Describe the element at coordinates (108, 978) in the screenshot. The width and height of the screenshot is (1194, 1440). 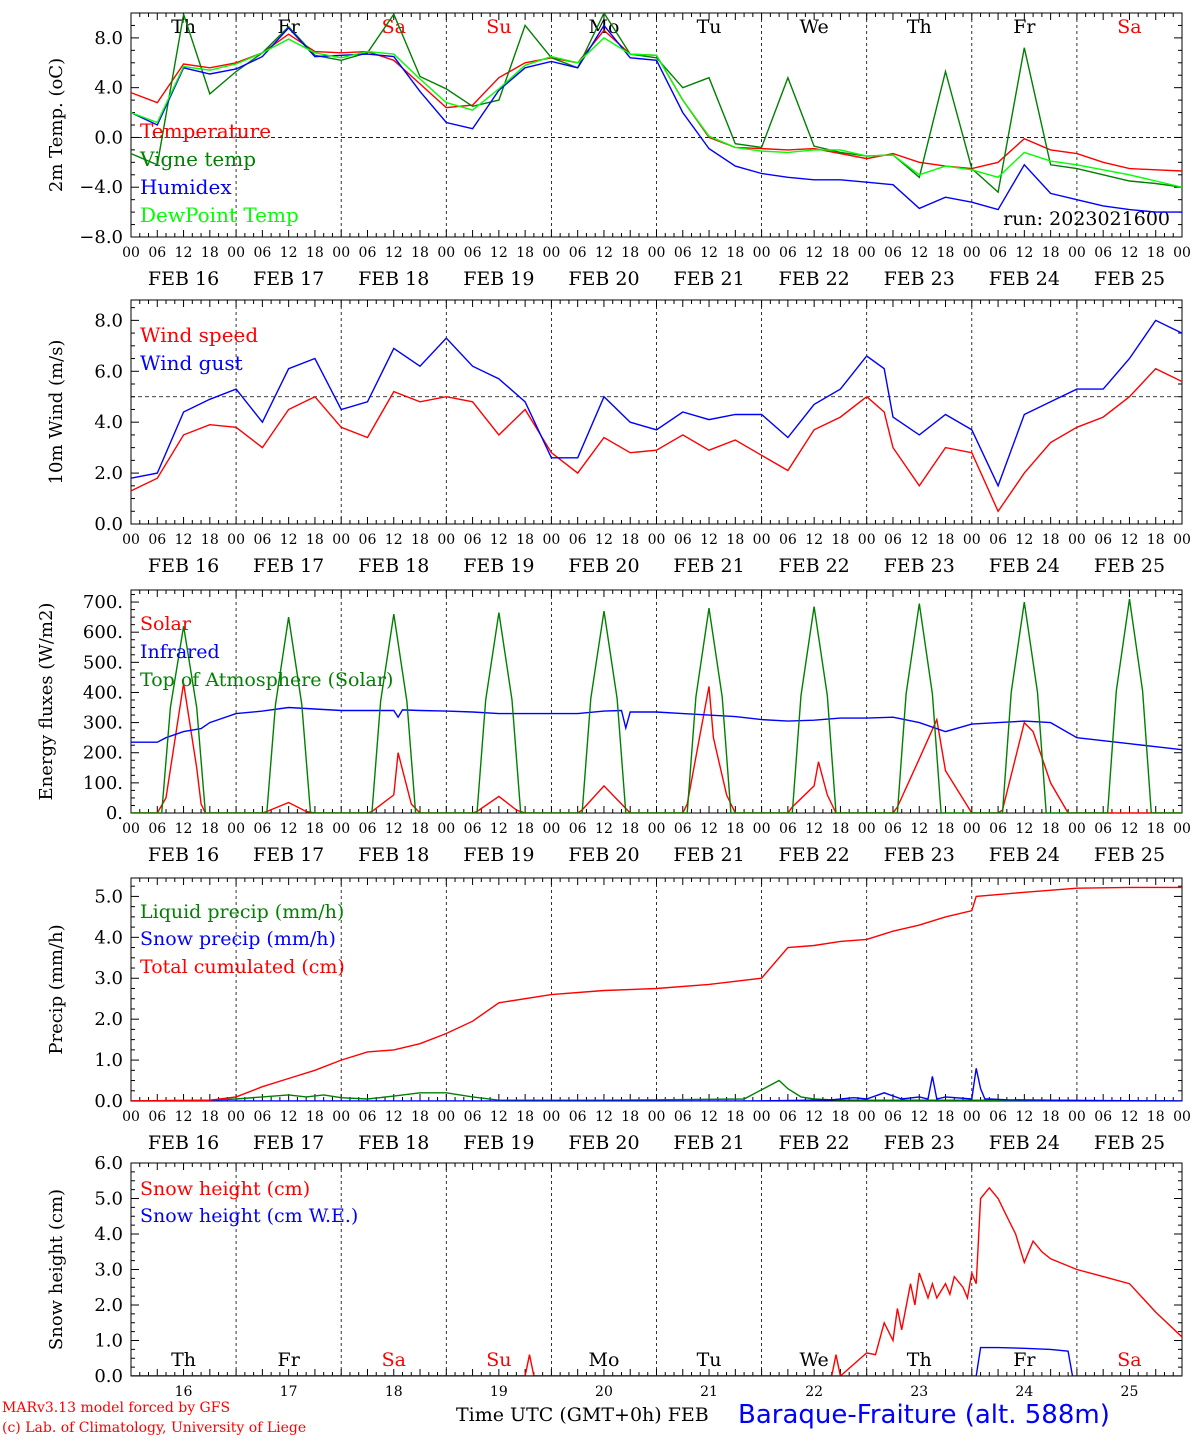
I see `y-tick-label: 3.0` at that location.